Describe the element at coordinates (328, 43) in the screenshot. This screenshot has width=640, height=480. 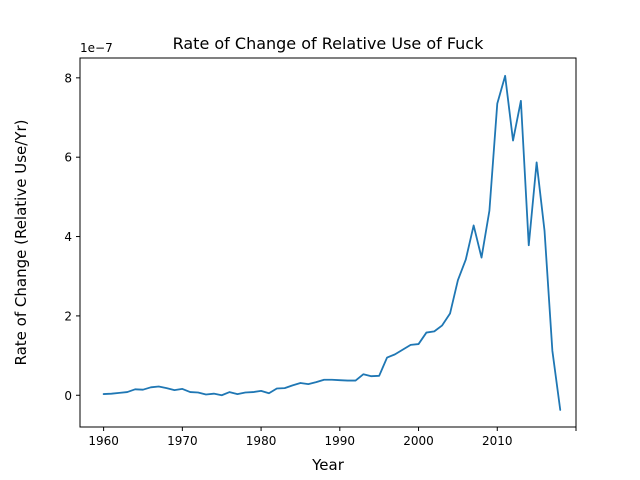
I see `chart-title: Rate of Change of Relative Use of Fuck` at that location.